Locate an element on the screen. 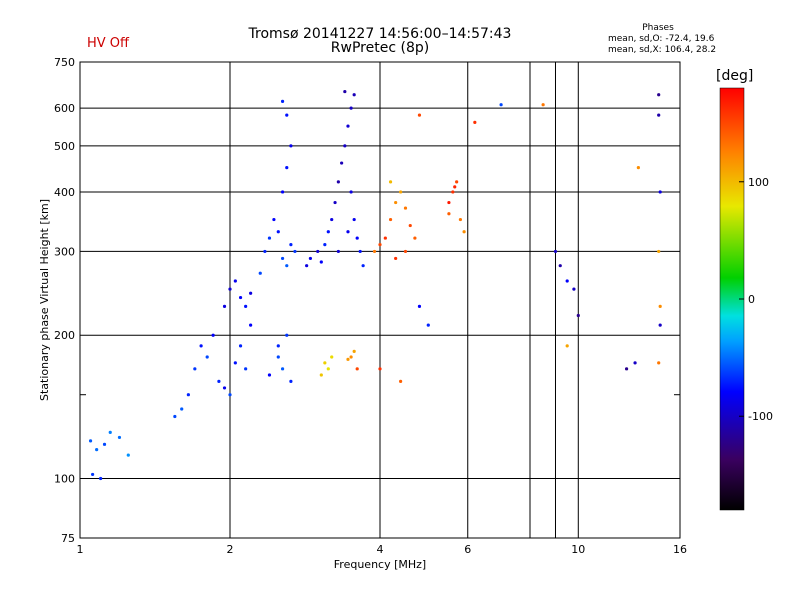  x-tick-label: 4 is located at coordinates (380, 549).